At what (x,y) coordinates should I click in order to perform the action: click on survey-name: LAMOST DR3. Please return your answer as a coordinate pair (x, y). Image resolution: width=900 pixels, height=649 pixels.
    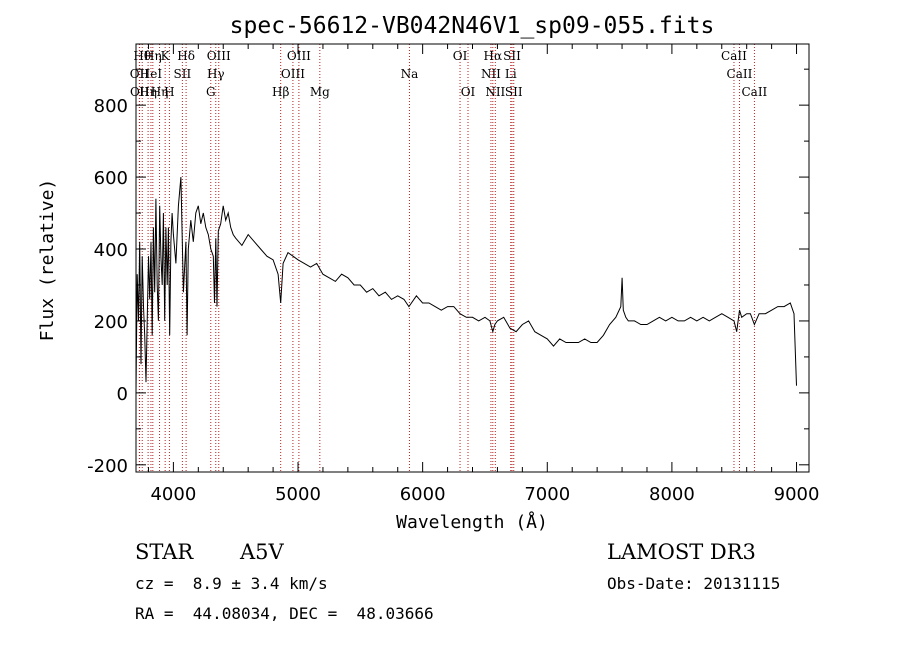
    Looking at the image, I should click on (681, 552).